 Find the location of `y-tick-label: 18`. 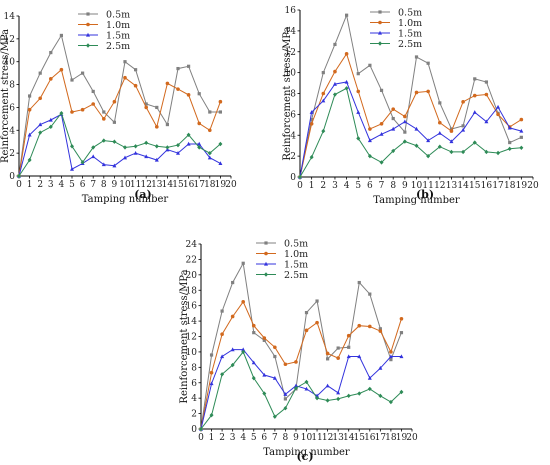

y-tick-label: 18 is located at coordinates (192, 291).